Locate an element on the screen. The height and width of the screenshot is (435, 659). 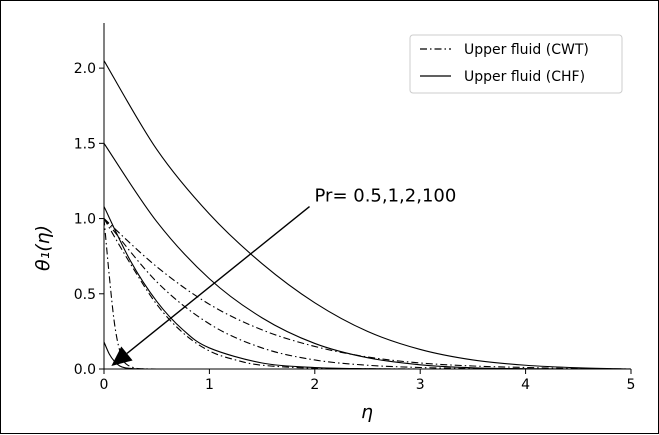
annotation-text: Pr= 0.5,1,2,100 is located at coordinates (386, 196).